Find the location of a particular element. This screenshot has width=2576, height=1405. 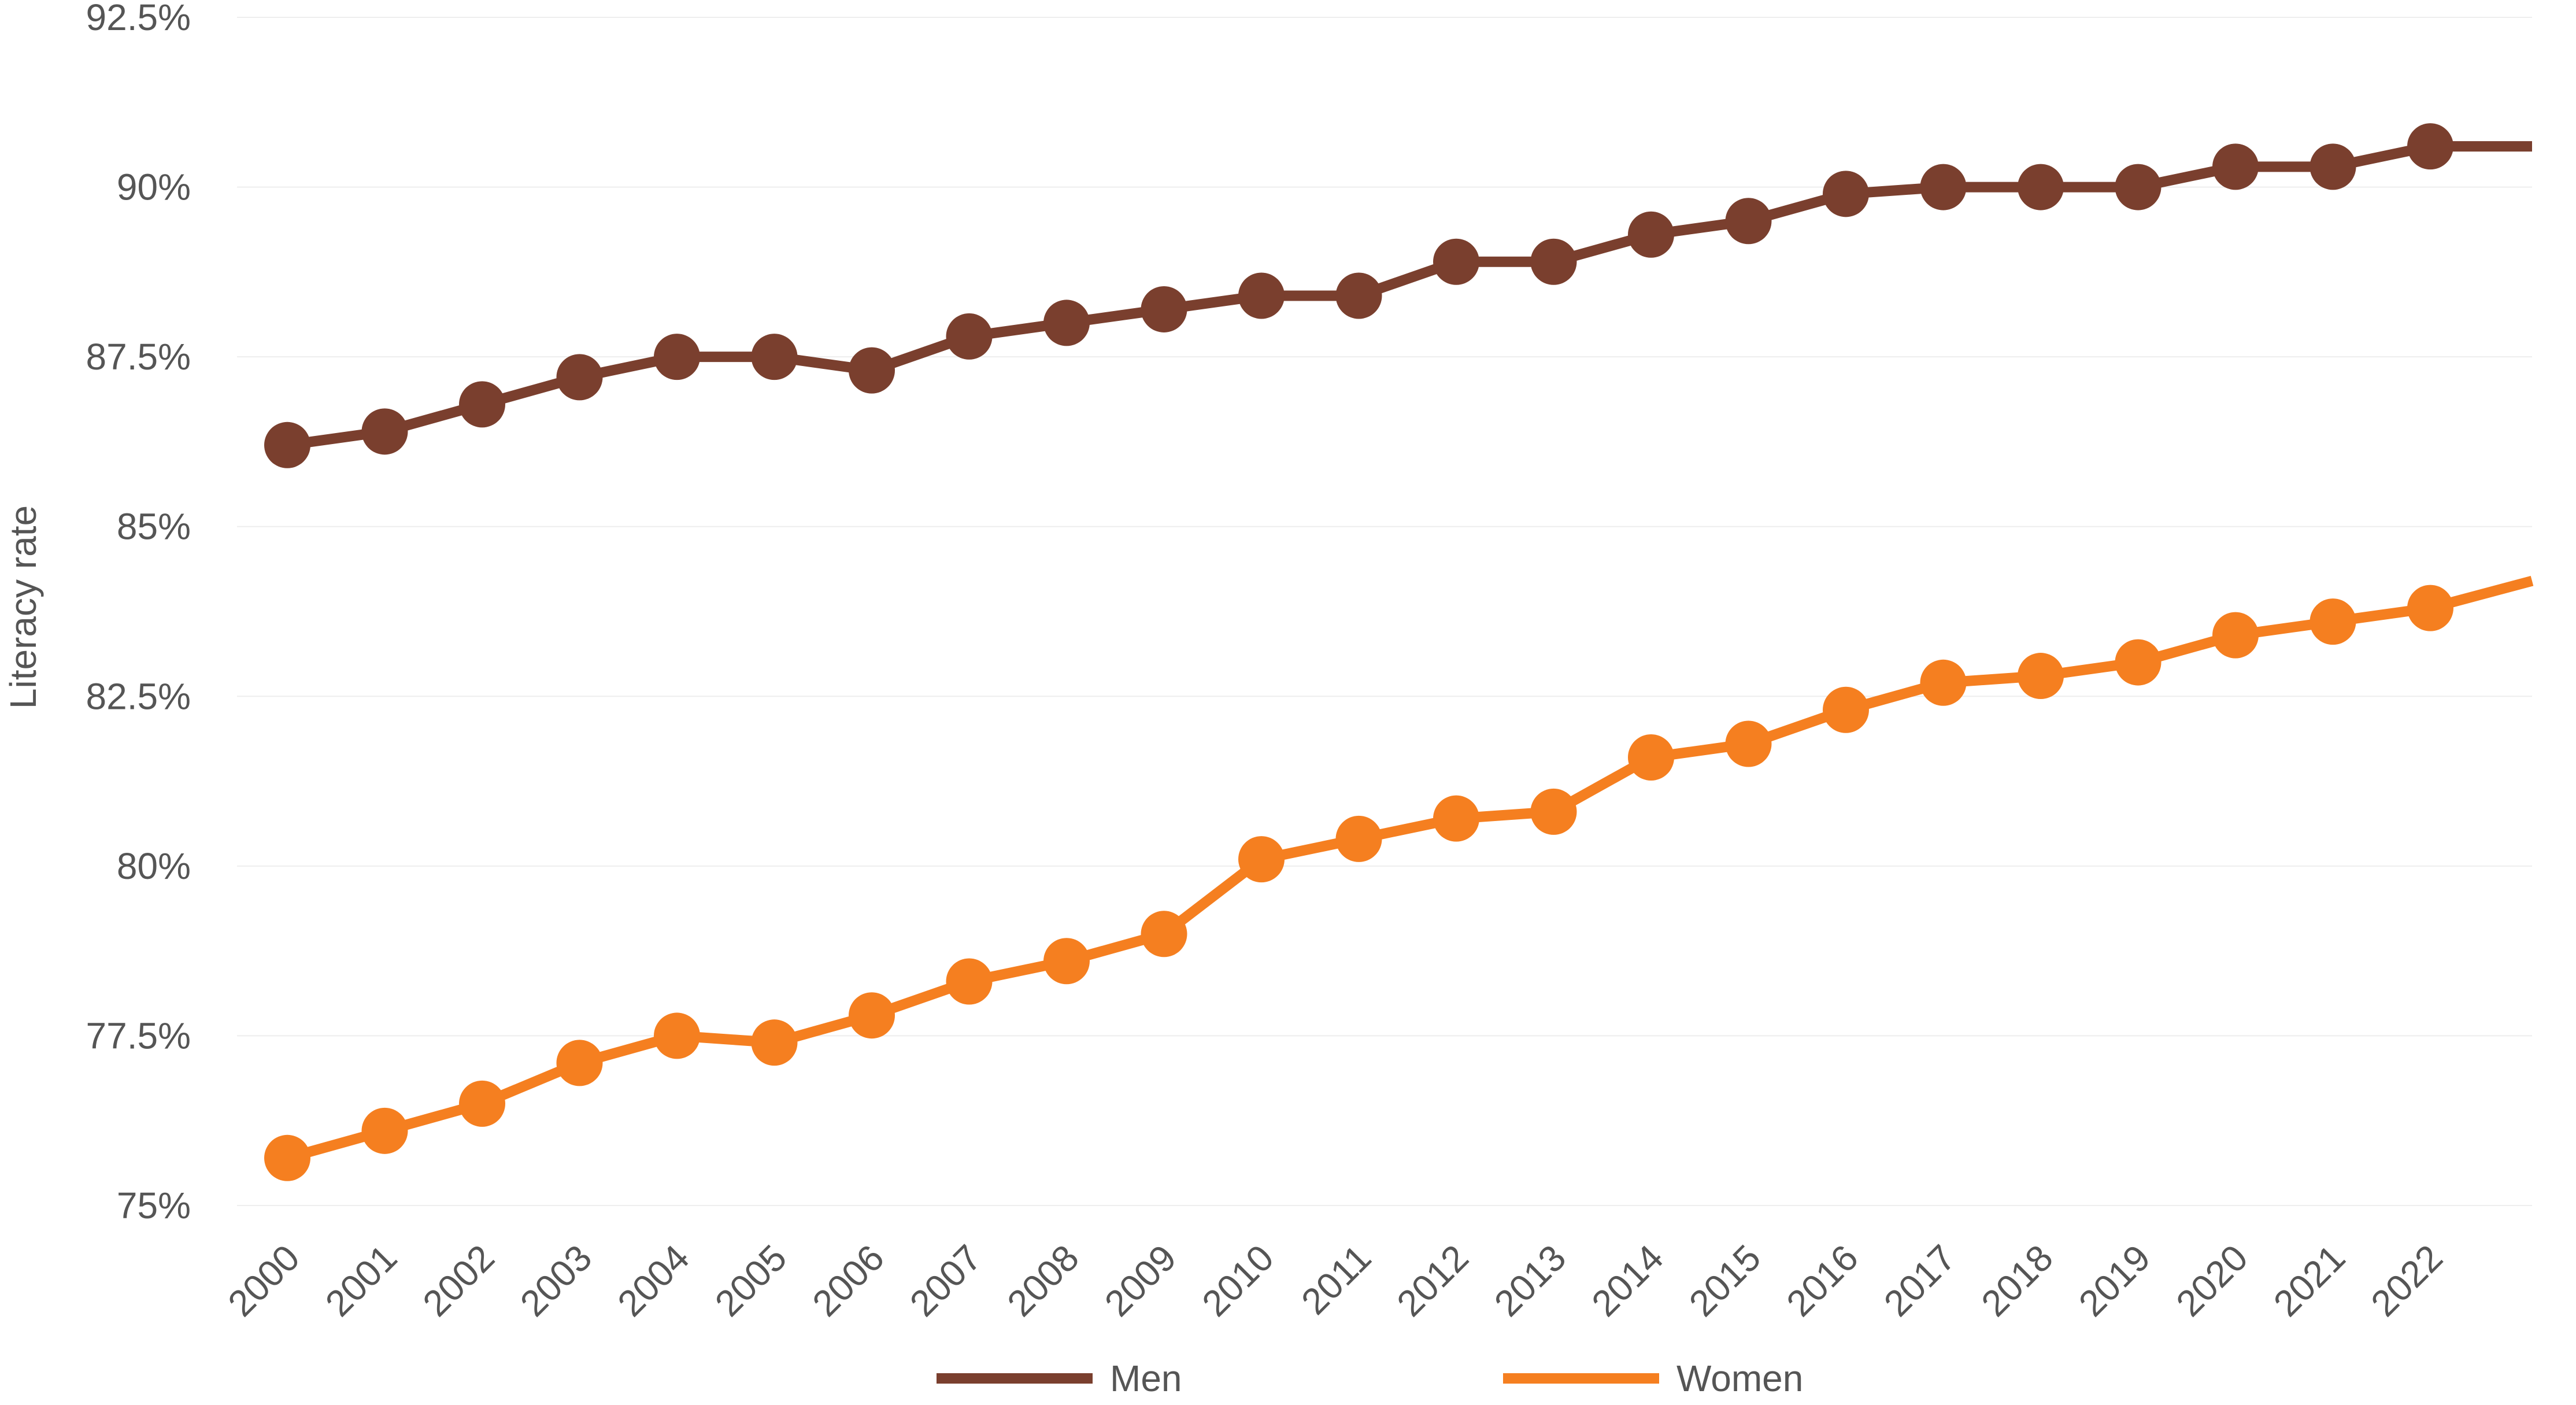

x-tick-label: 2009 is located at coordinates (1141, 1281).